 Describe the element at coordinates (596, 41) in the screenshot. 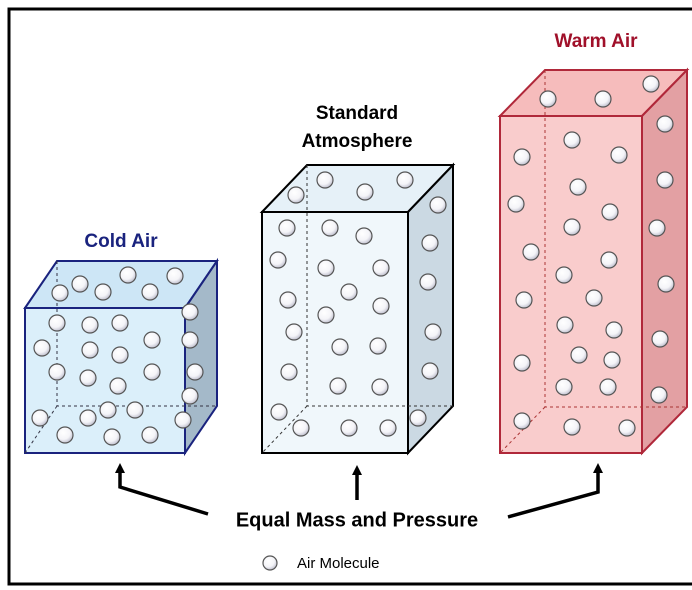

I see `box-title: Warm Air` at that location.